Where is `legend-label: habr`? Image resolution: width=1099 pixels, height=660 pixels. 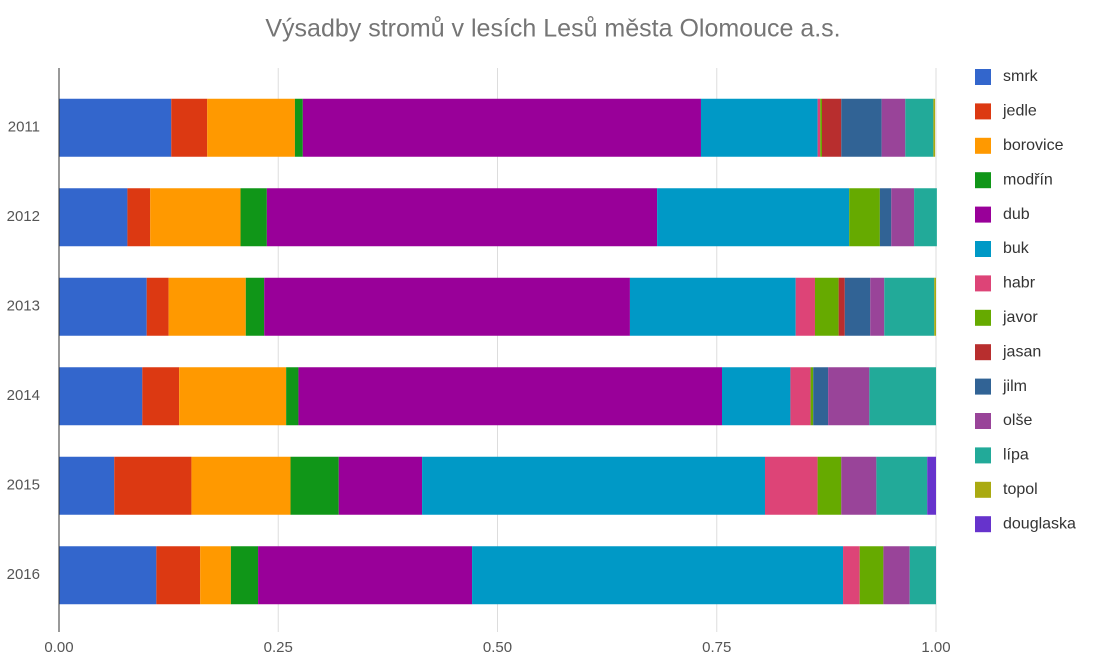 legend-label: habr is located at coordinates (1019, 283).